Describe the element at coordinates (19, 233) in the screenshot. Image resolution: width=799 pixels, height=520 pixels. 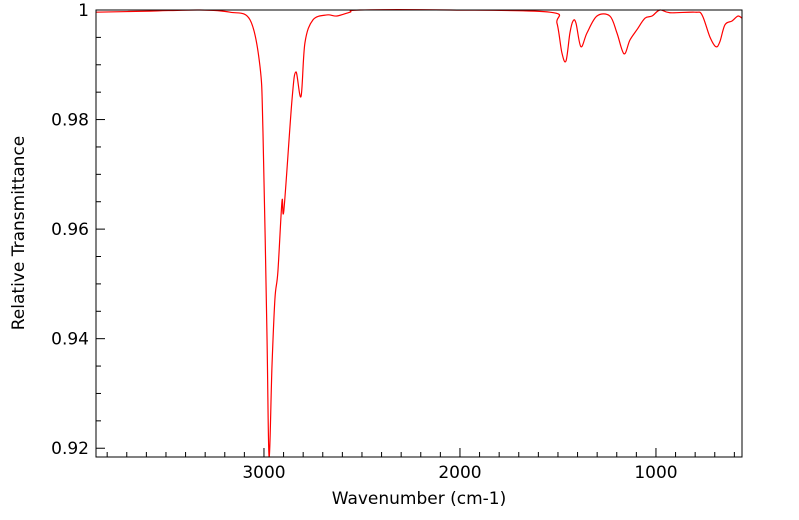
I see `y-axis-label: Relative Transmittance` at that location.